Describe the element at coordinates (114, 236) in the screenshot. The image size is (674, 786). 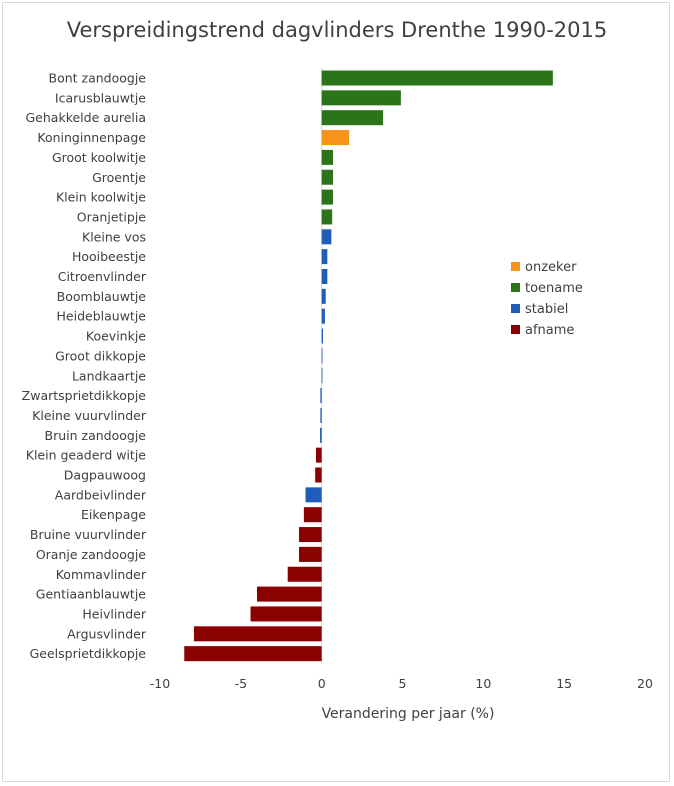
I see `category-label: Kleine vos` at that location.